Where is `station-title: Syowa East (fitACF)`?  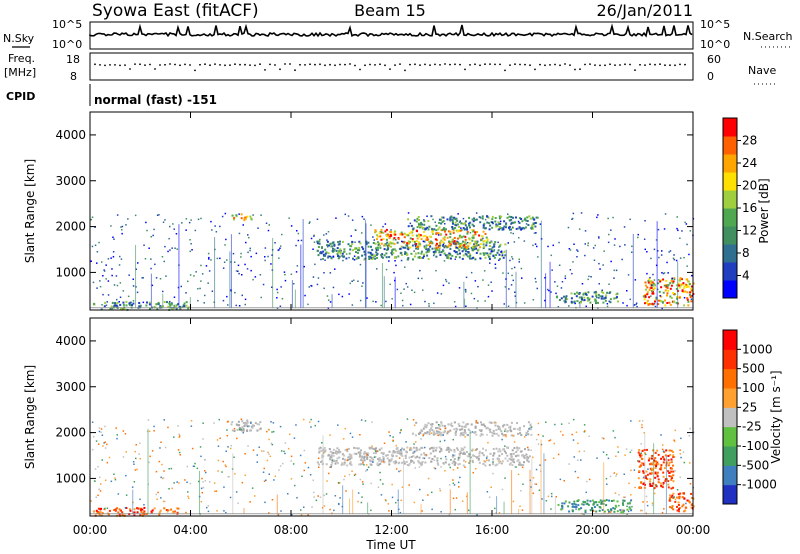
station-title: Syowa East (fitACF) is located at coordinates (175, 11).